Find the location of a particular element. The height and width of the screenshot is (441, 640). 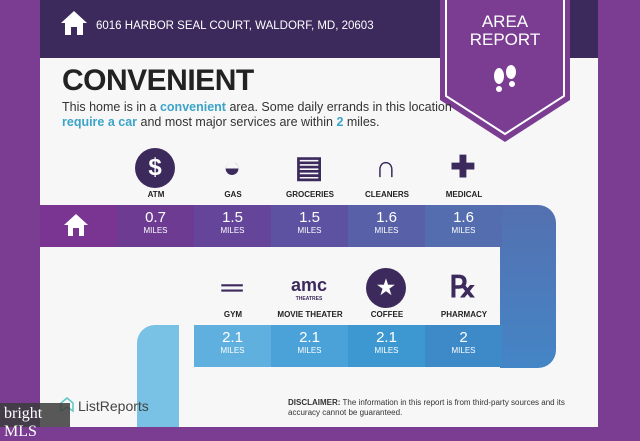

distance-cell-atm: 0.7 MILES is located at coordinates (155, 226).